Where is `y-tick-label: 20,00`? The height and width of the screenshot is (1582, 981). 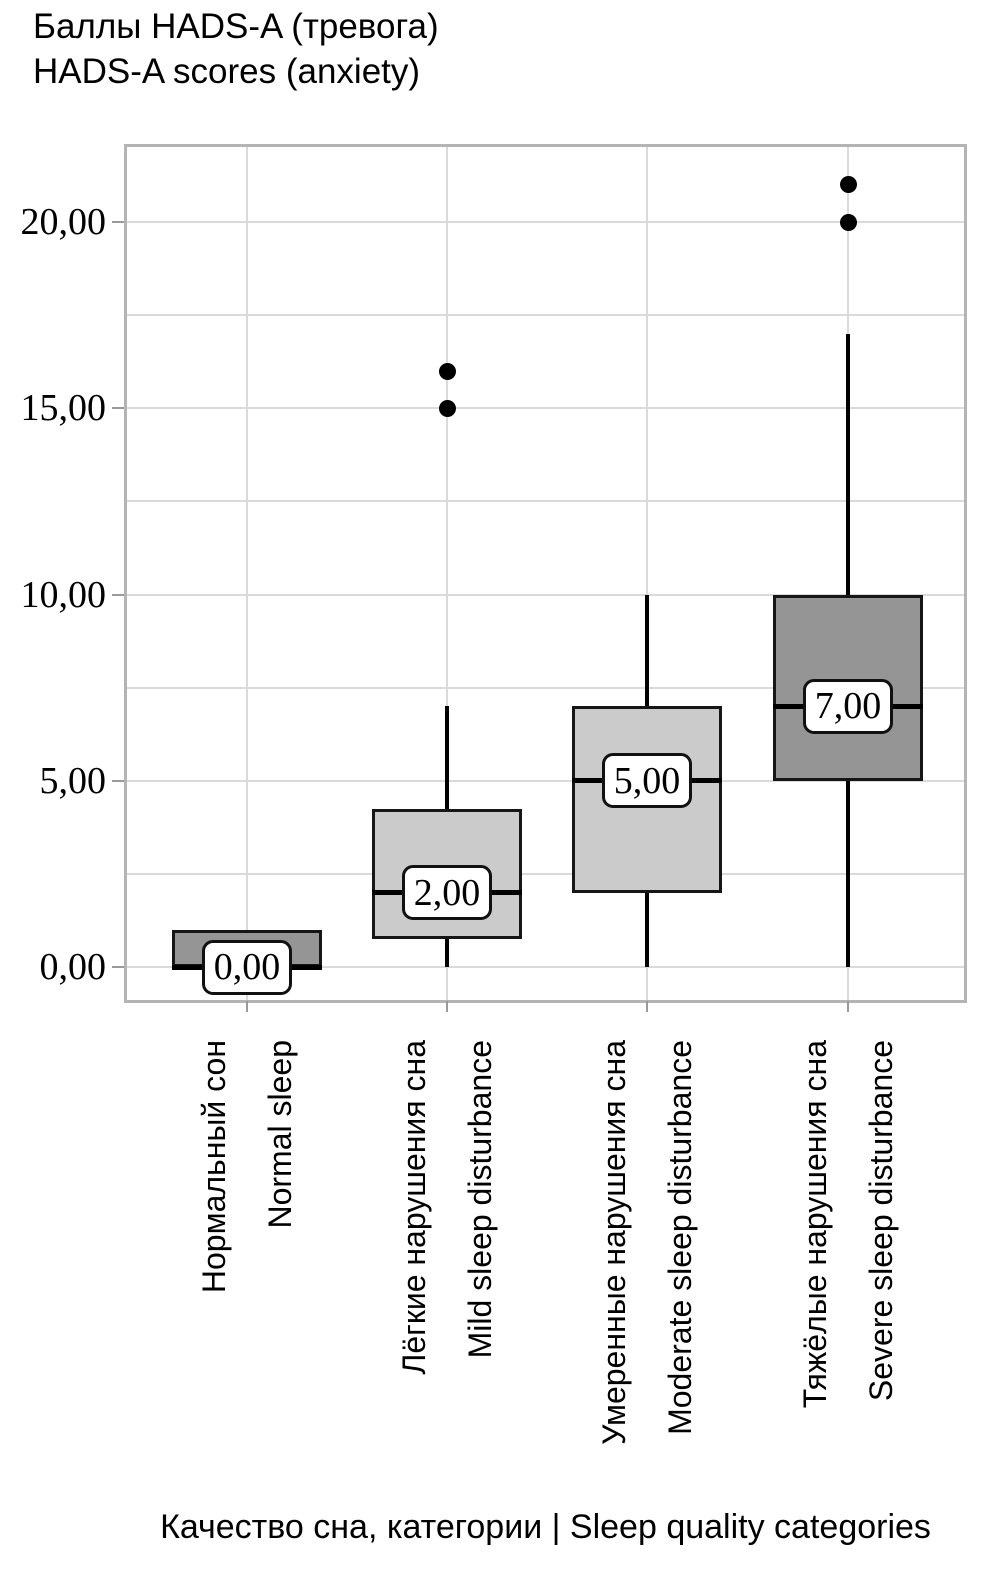
y-tick-label: 20,00 is located at coordinates (63, 222).